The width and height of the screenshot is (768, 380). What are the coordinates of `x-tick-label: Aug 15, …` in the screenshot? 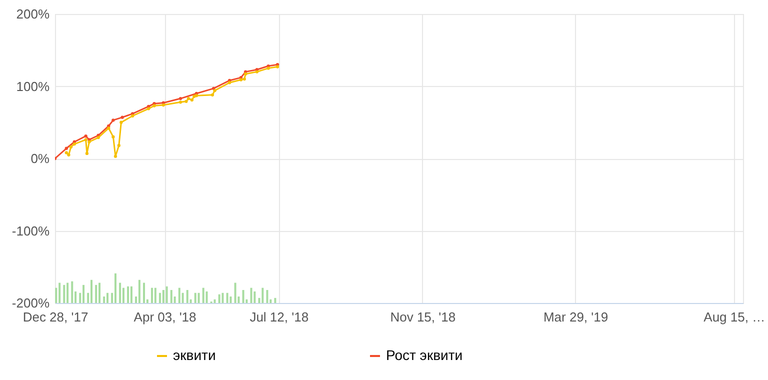 It's located at (735, 317).